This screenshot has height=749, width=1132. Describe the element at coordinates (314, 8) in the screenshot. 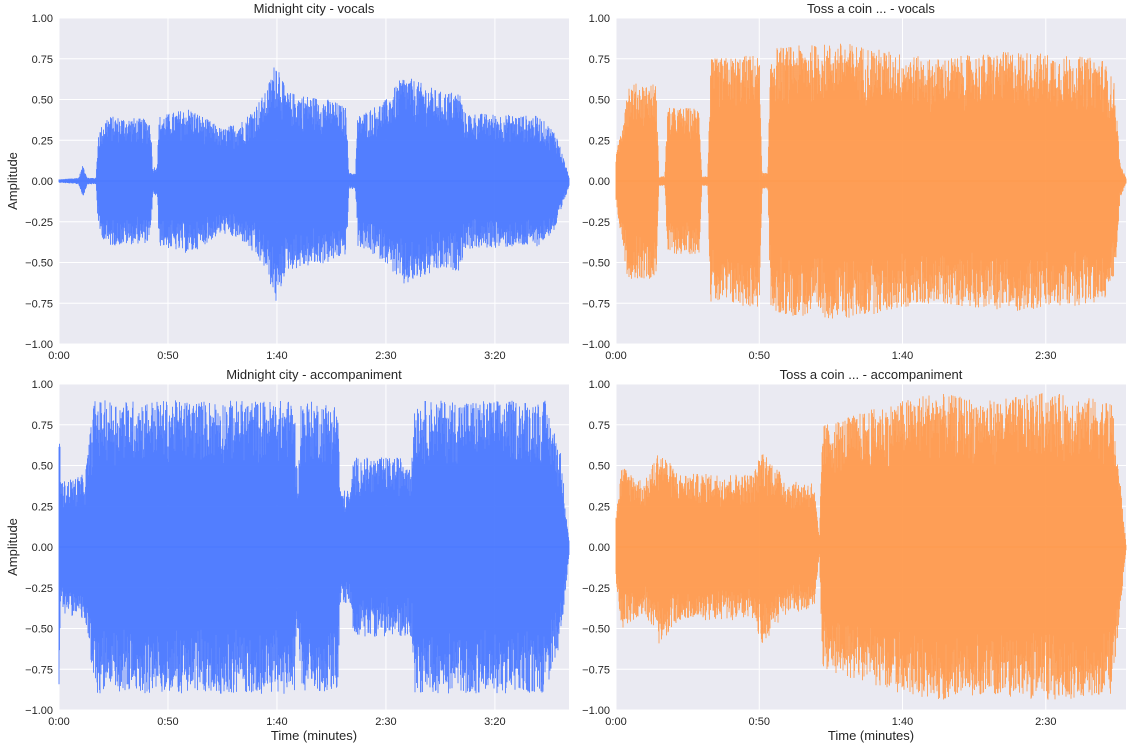

I see `subplot-title: Midnight city - vocals` at that location.